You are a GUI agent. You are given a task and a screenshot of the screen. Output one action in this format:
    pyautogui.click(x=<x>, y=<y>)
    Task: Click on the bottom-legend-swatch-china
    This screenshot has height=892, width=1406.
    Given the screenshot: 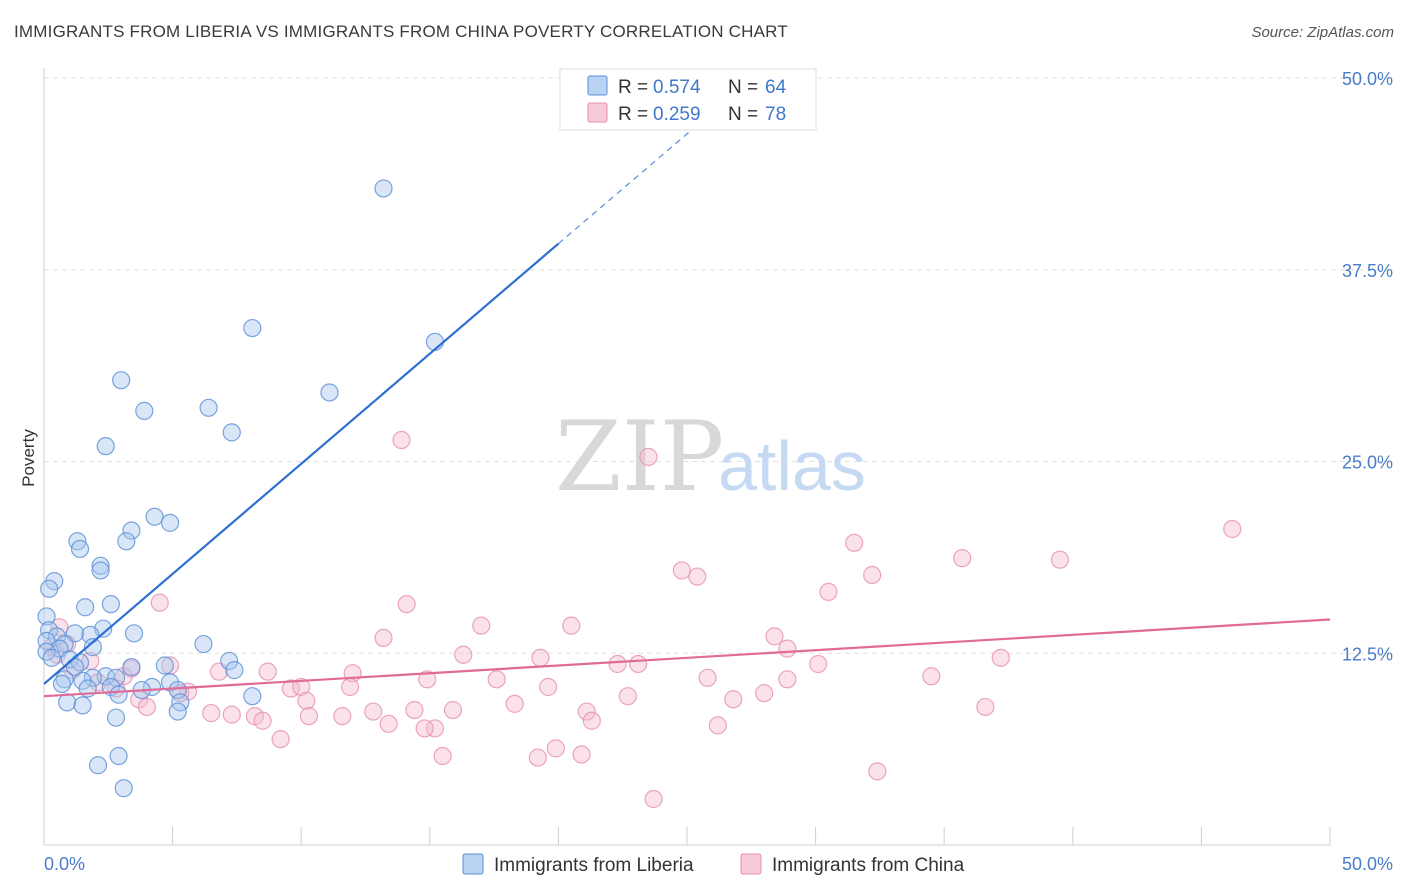 What is the action you would take?
    pyautogui.click(x=751, y=864)
    